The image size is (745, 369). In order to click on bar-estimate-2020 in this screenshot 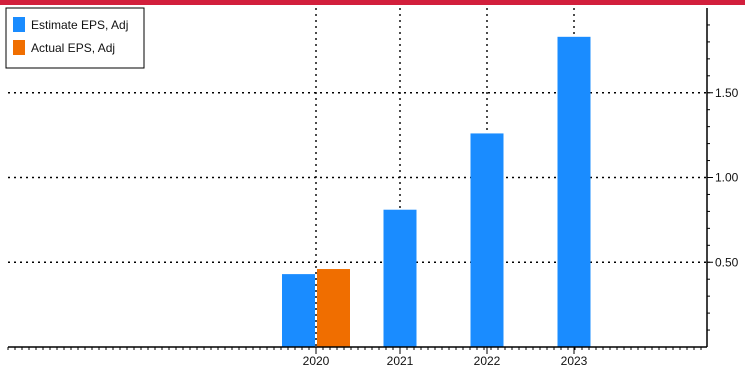, I will do `click(298, 310)`.